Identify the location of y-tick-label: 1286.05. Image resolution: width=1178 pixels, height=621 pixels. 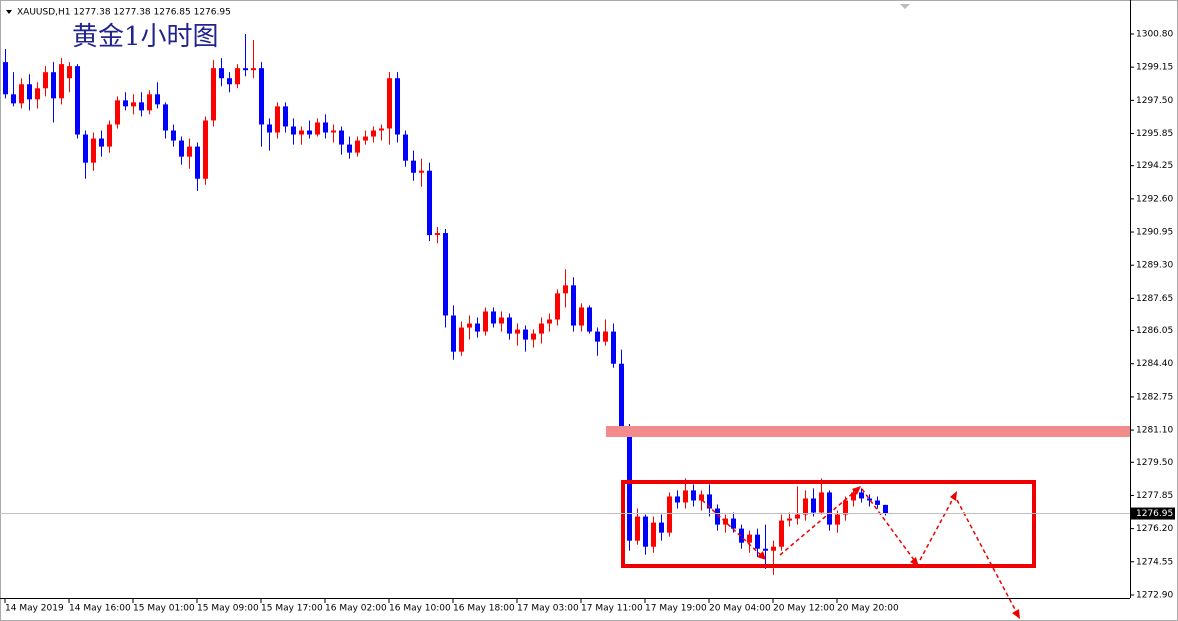
(1154, 331).